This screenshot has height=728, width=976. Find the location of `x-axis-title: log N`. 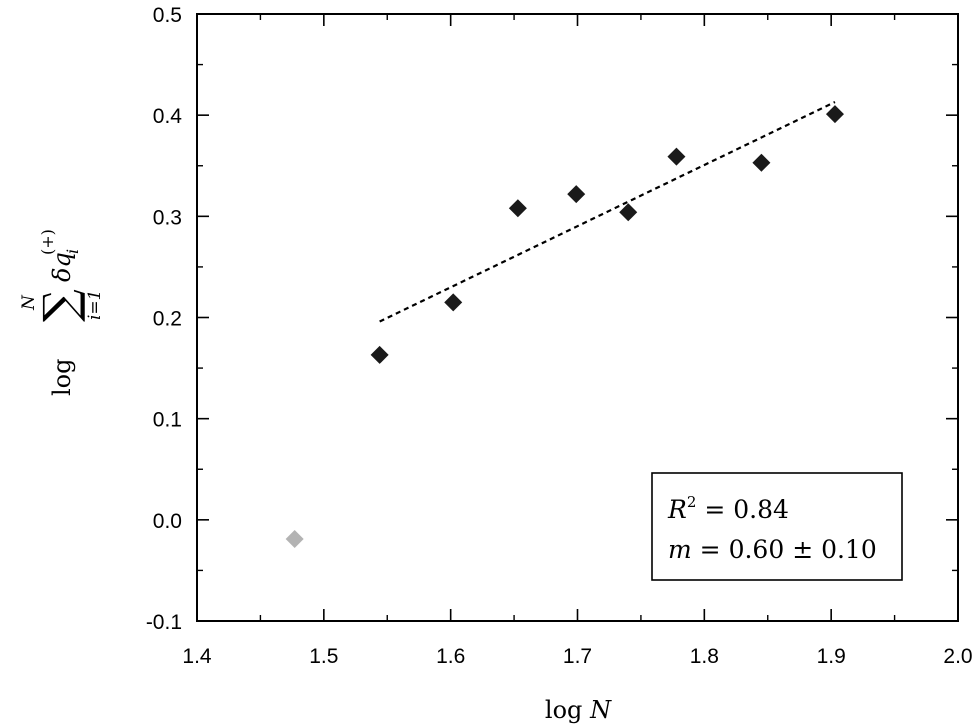

x-axis-title: log N is located at coordinates (578, 710).